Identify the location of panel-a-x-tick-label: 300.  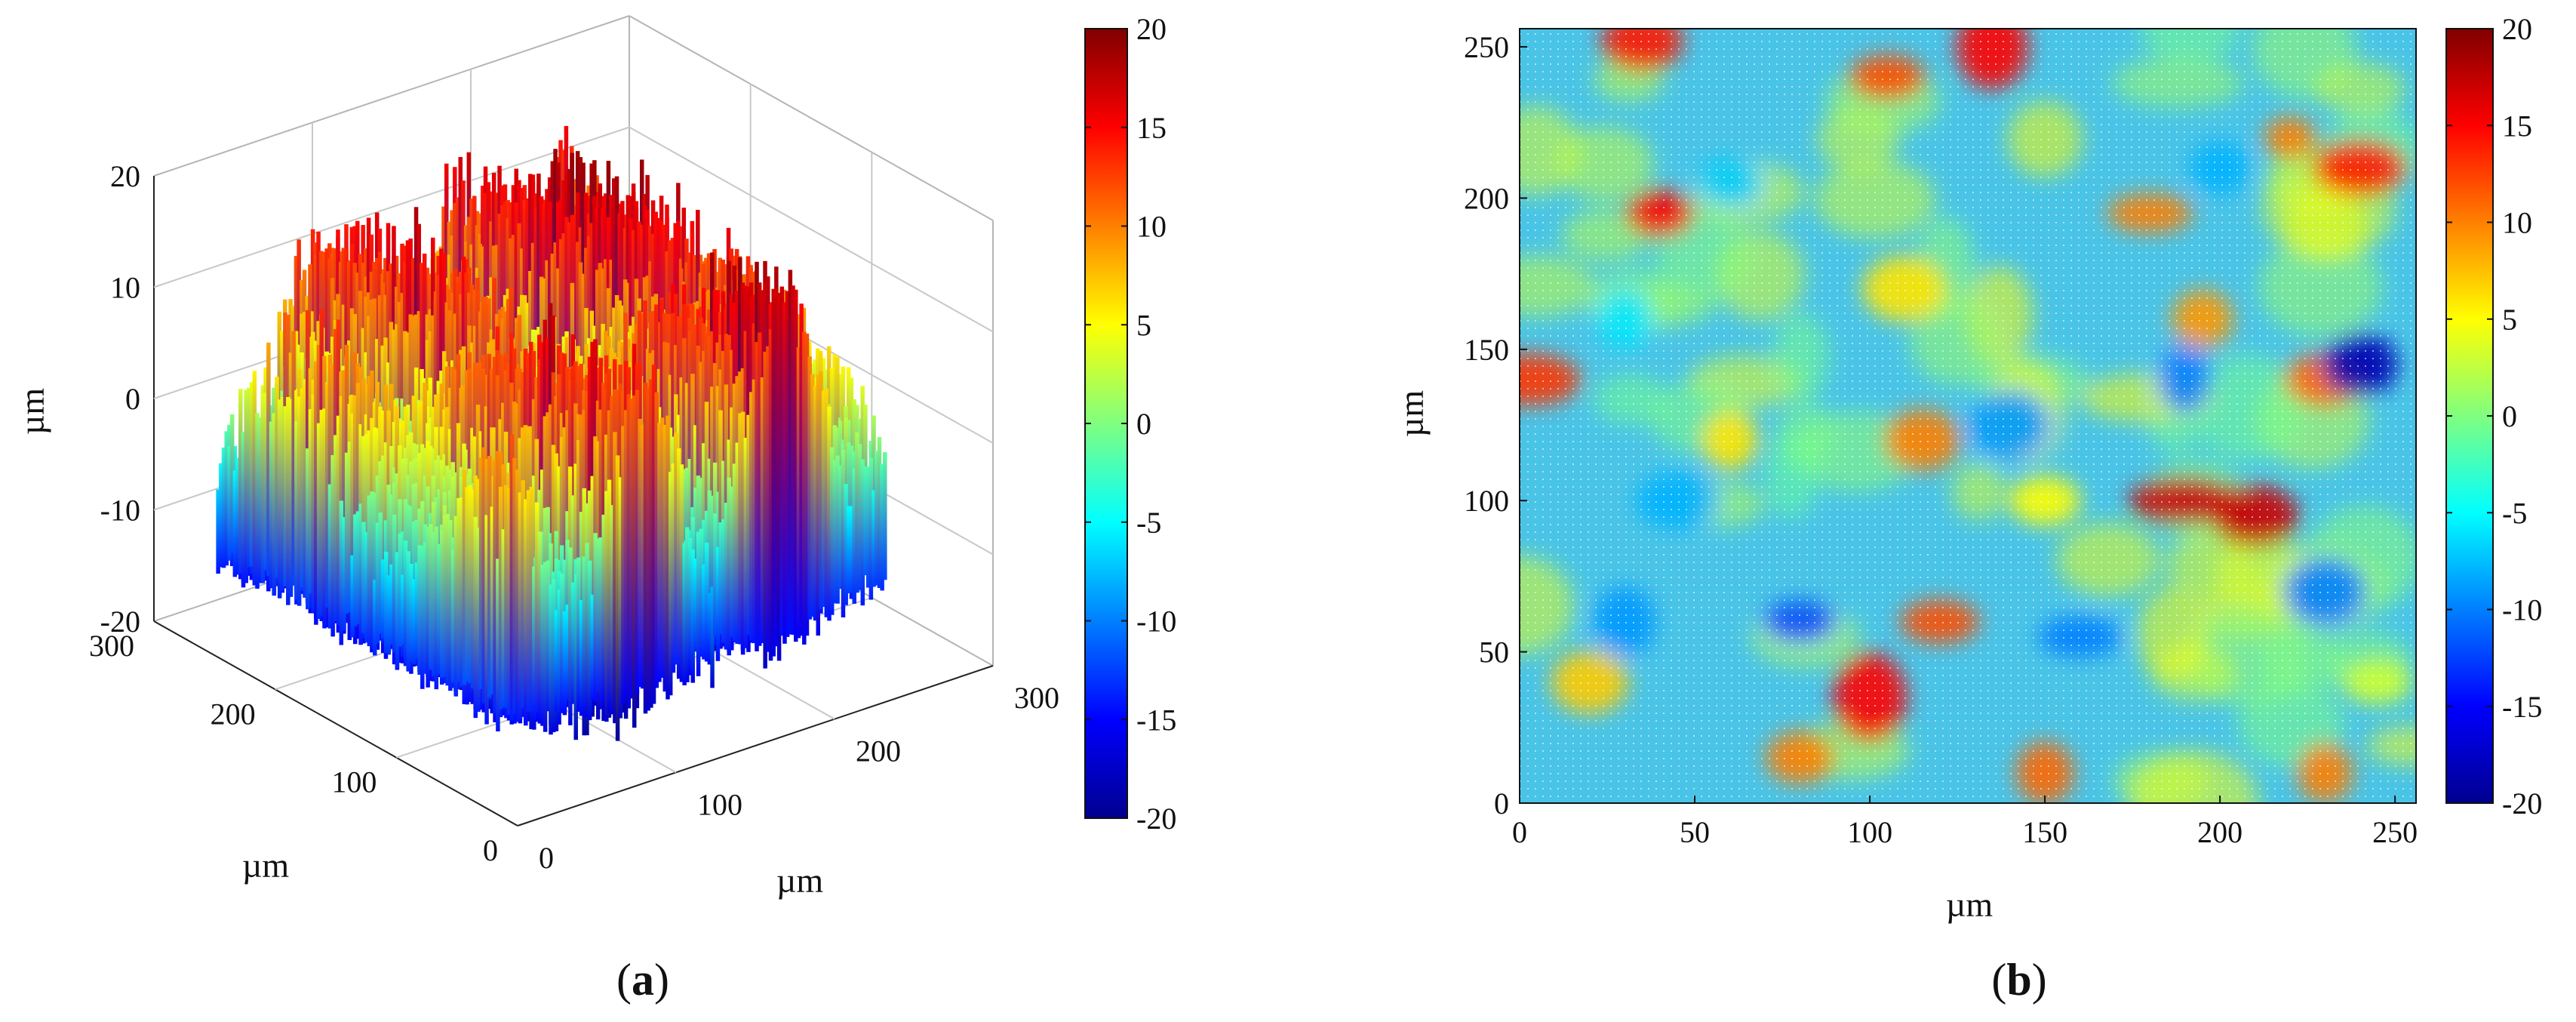
(1036, 698).